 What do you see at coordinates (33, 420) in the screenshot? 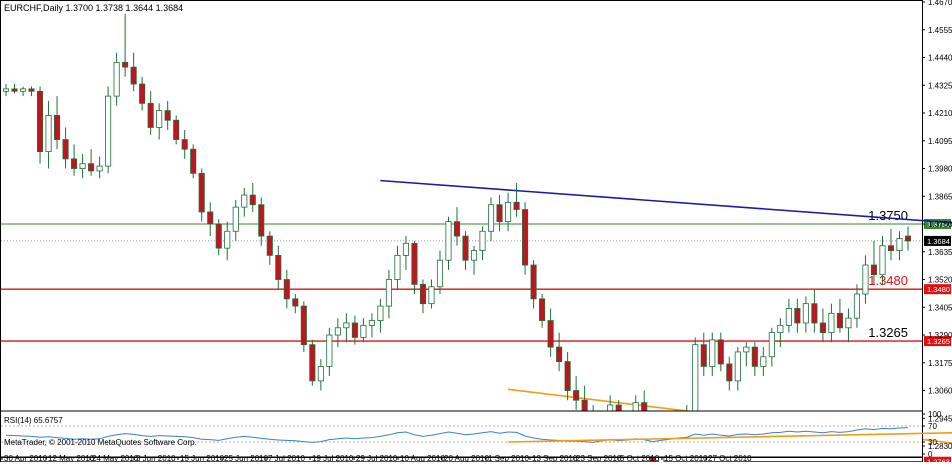
I see `rsi-title: RSI(14) 65.6757` at bounding box center [33, 420].